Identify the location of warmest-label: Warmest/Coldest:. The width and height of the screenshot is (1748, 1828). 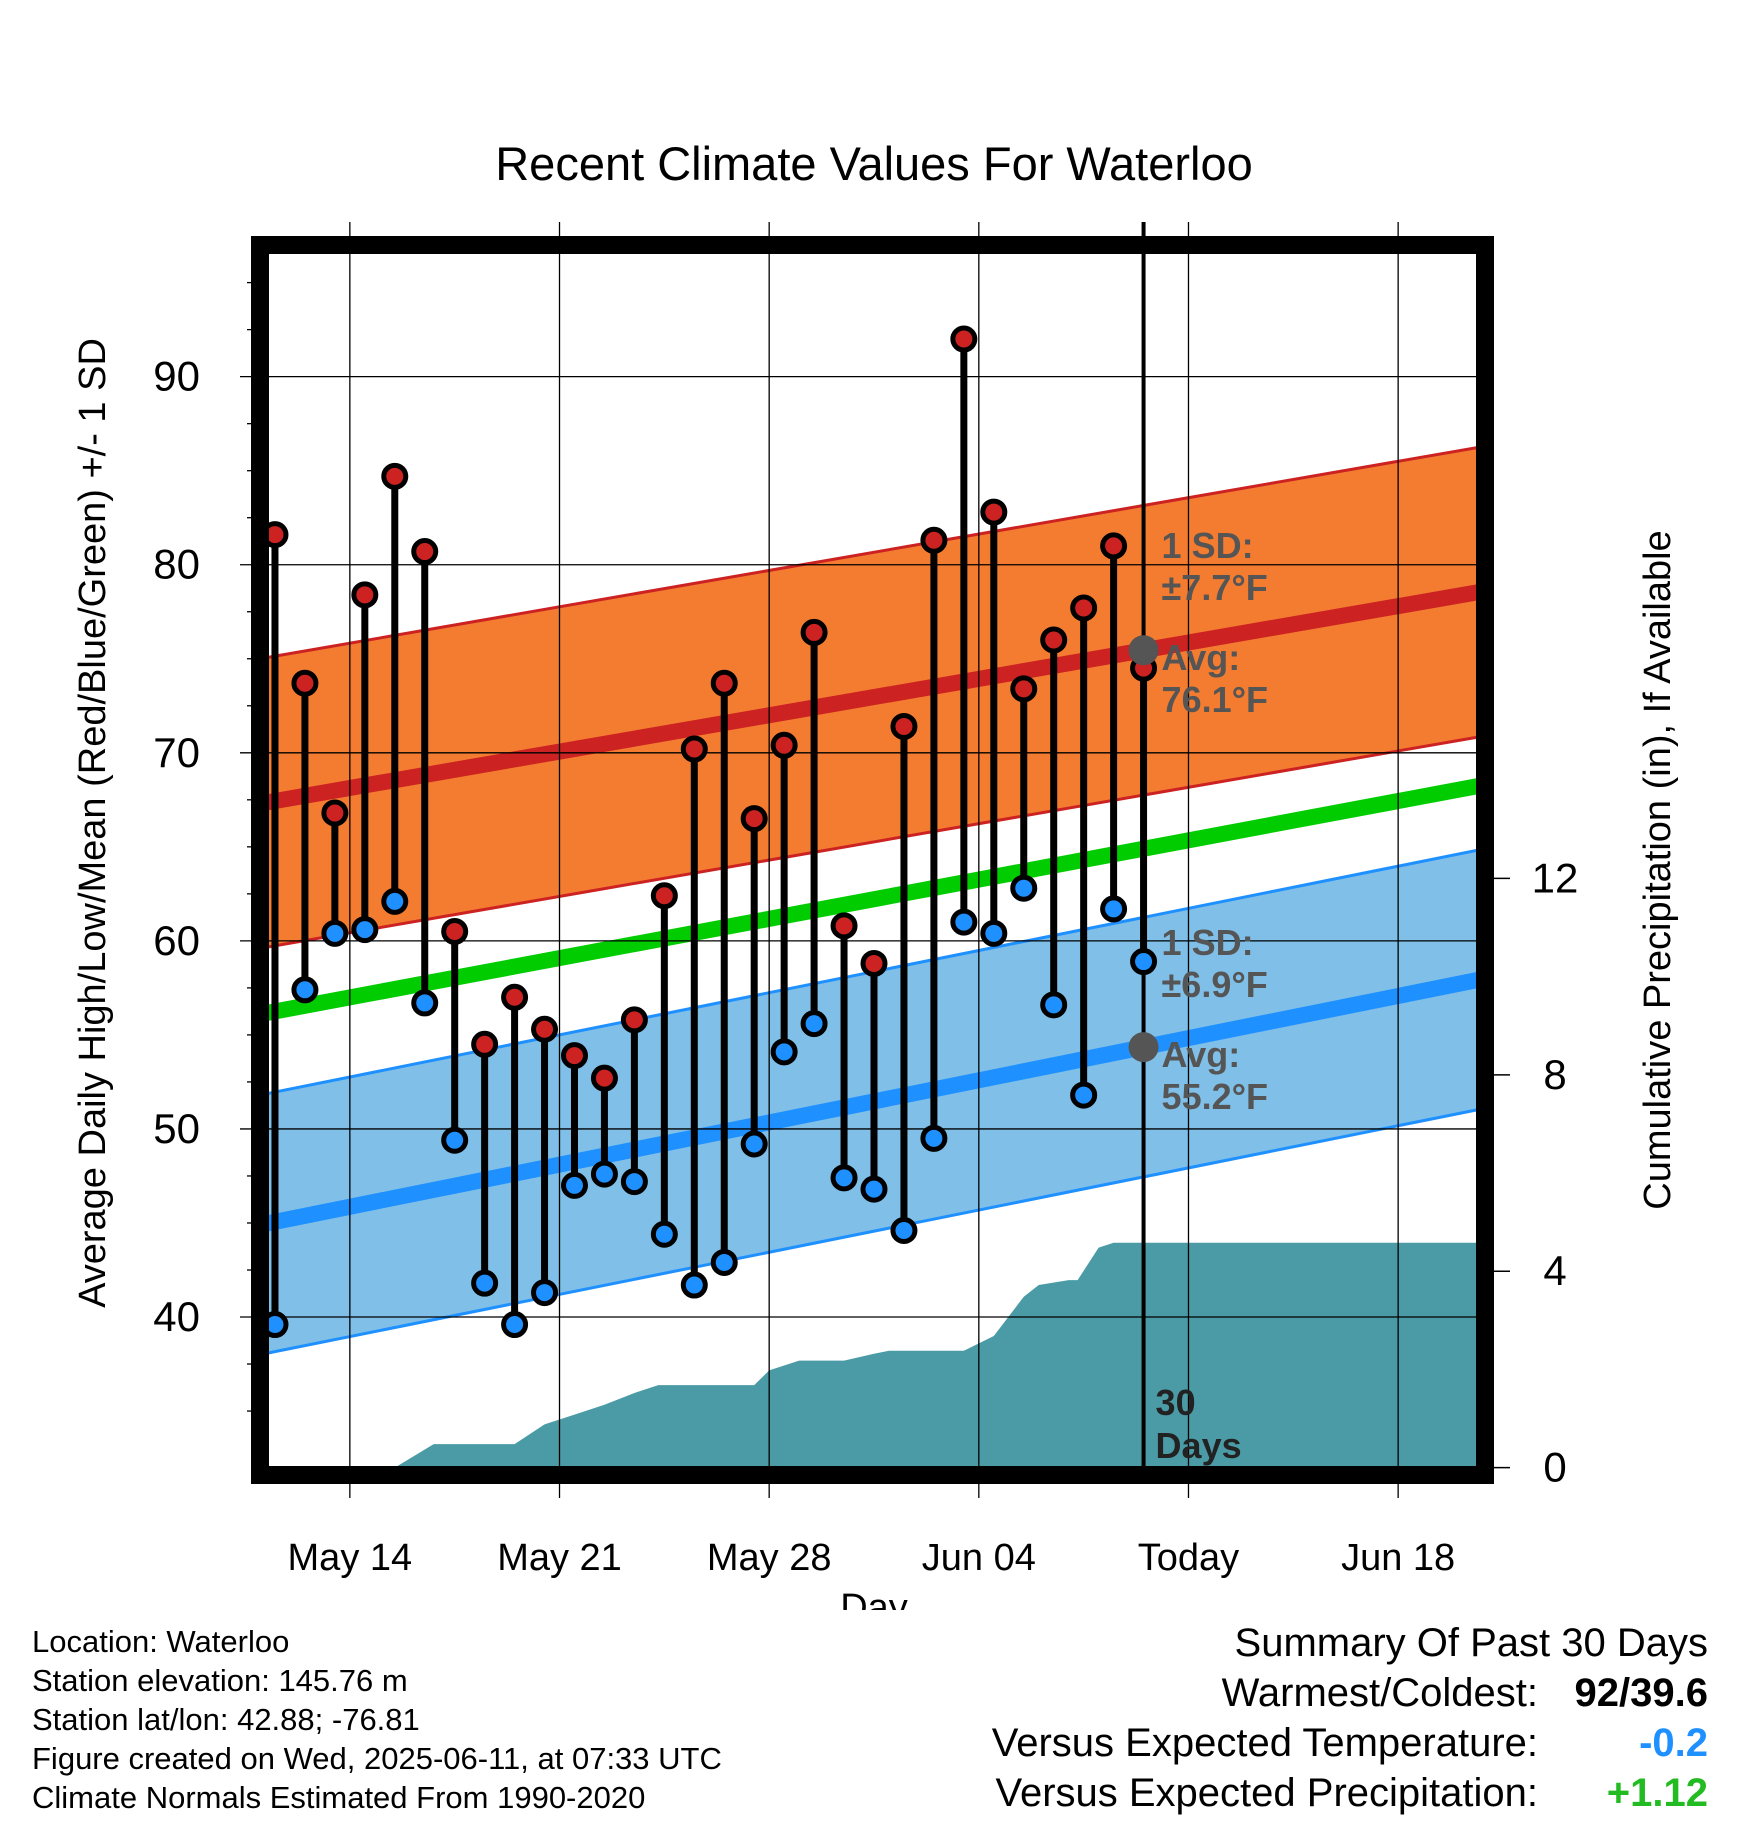
(1379, 1693).